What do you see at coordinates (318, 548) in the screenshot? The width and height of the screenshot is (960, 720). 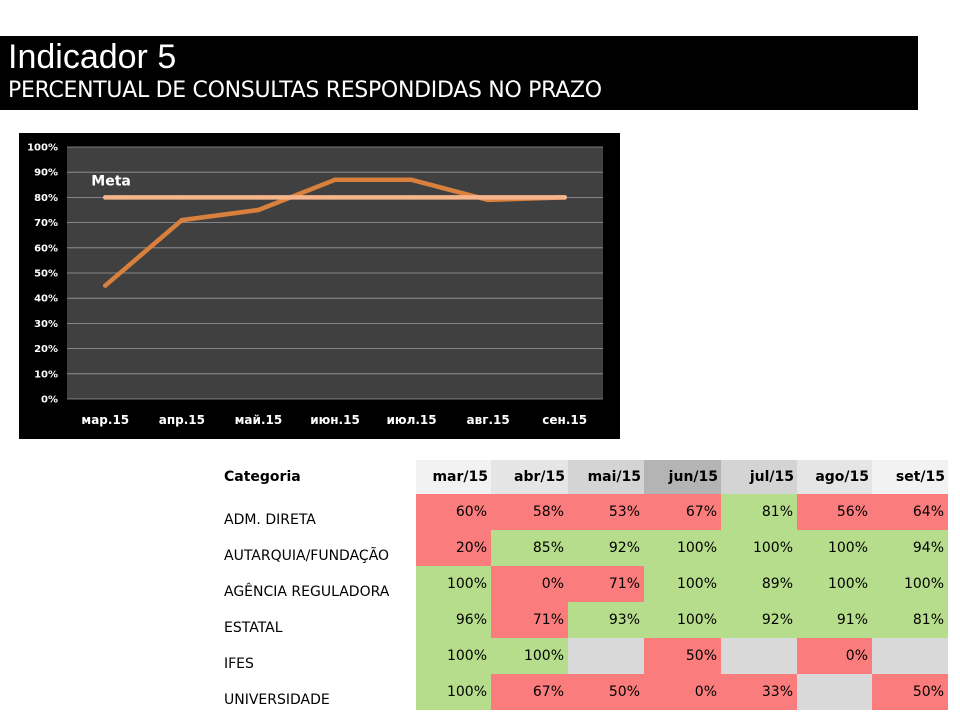 I see `row-label: AUTARQUIA/FUNDAÇÃO` at bounding box center [318, 548].